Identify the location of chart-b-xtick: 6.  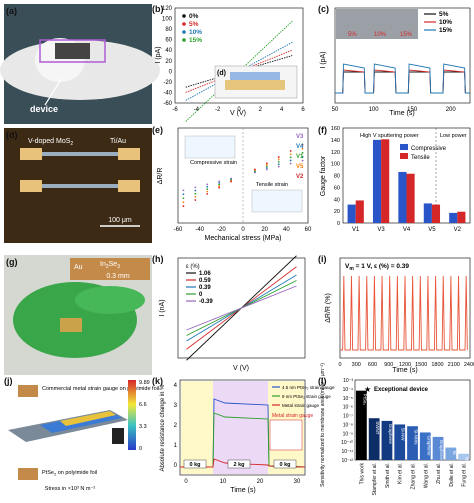
(303, 110).